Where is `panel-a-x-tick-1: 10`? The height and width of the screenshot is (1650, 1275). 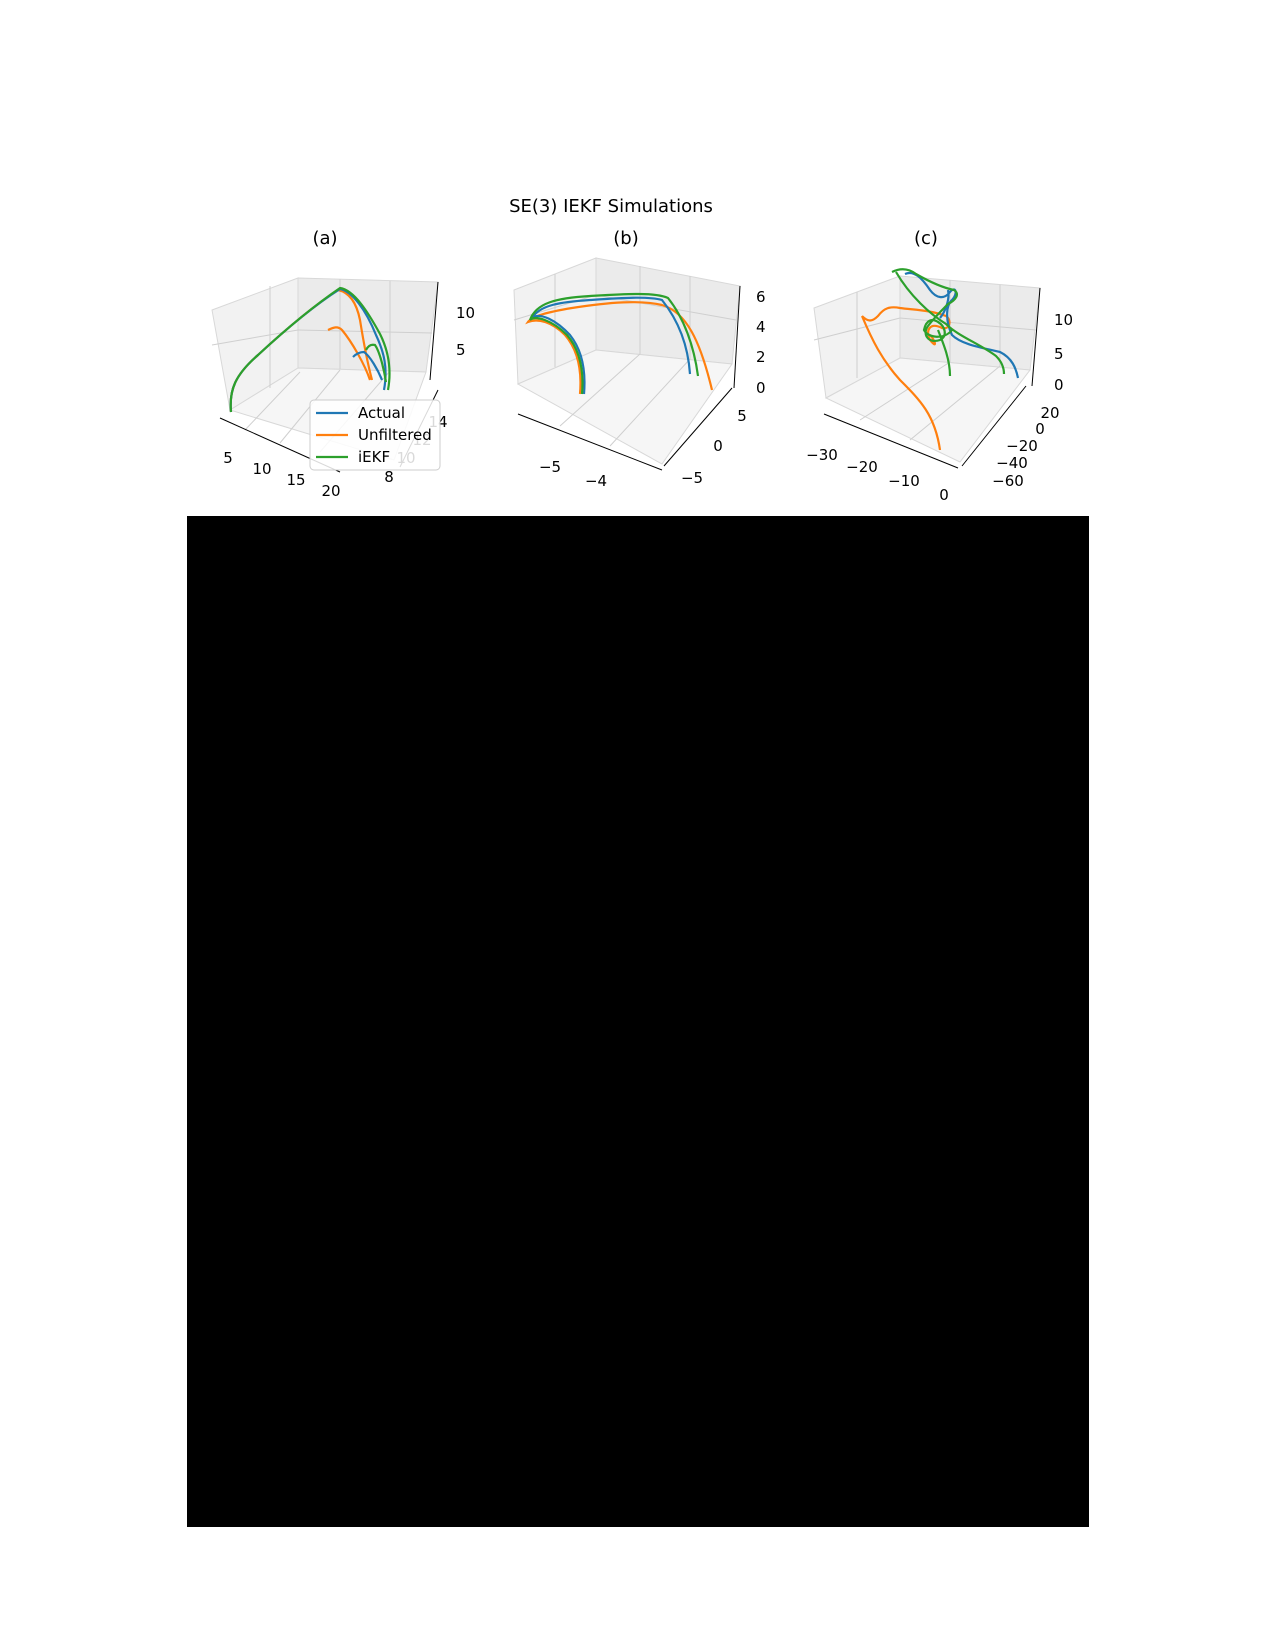
panel-a-x-tick-1: 10 is located at coordinates (261, 469).